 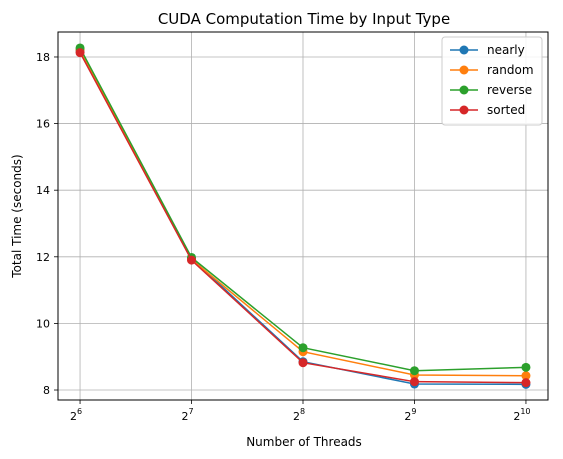 I want to click on y-axis-ticks: 8 10 12 14 16 18, so click(x=47, y=224).